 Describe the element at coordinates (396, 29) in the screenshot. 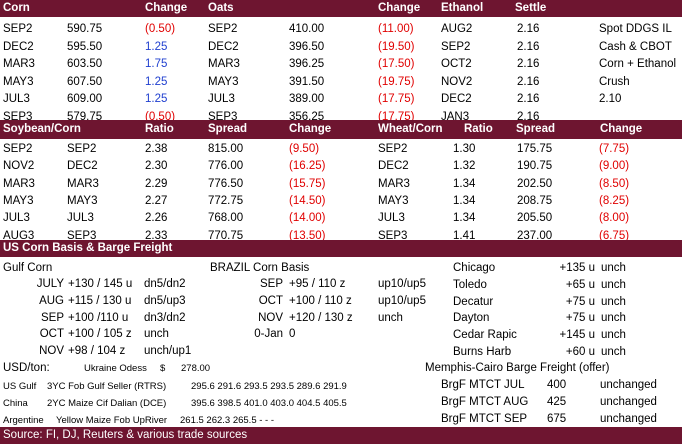

I see `oats-change: (11.00)` at that location.